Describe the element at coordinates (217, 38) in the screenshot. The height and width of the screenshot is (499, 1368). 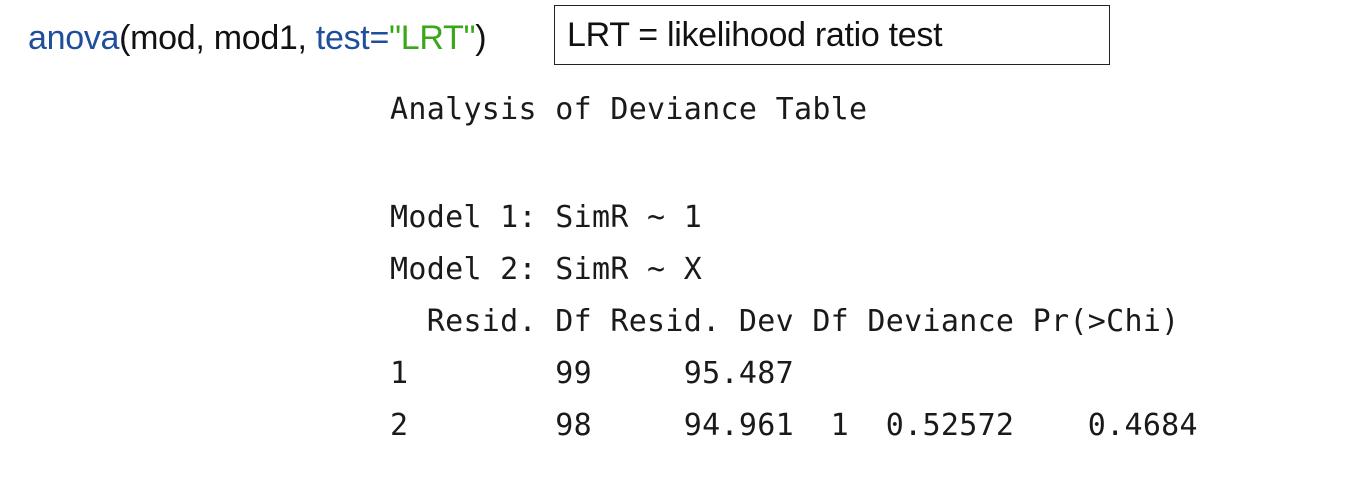
I see `command-args: (mod, mod1,` at that location.